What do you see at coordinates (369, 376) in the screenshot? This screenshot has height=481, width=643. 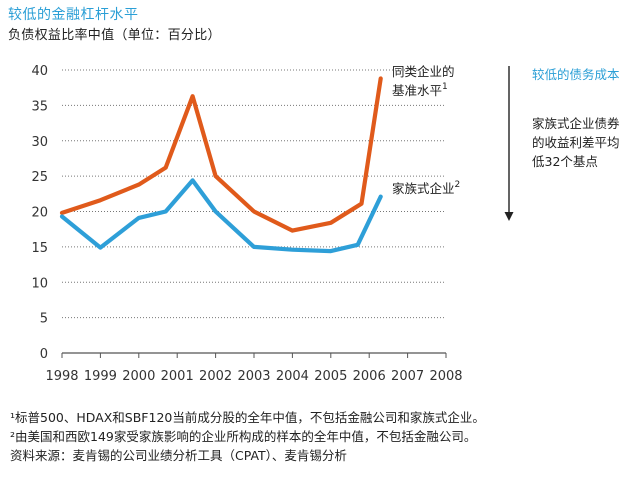 I see `x-tick-label: 2006` at bounding box center [369, 376].